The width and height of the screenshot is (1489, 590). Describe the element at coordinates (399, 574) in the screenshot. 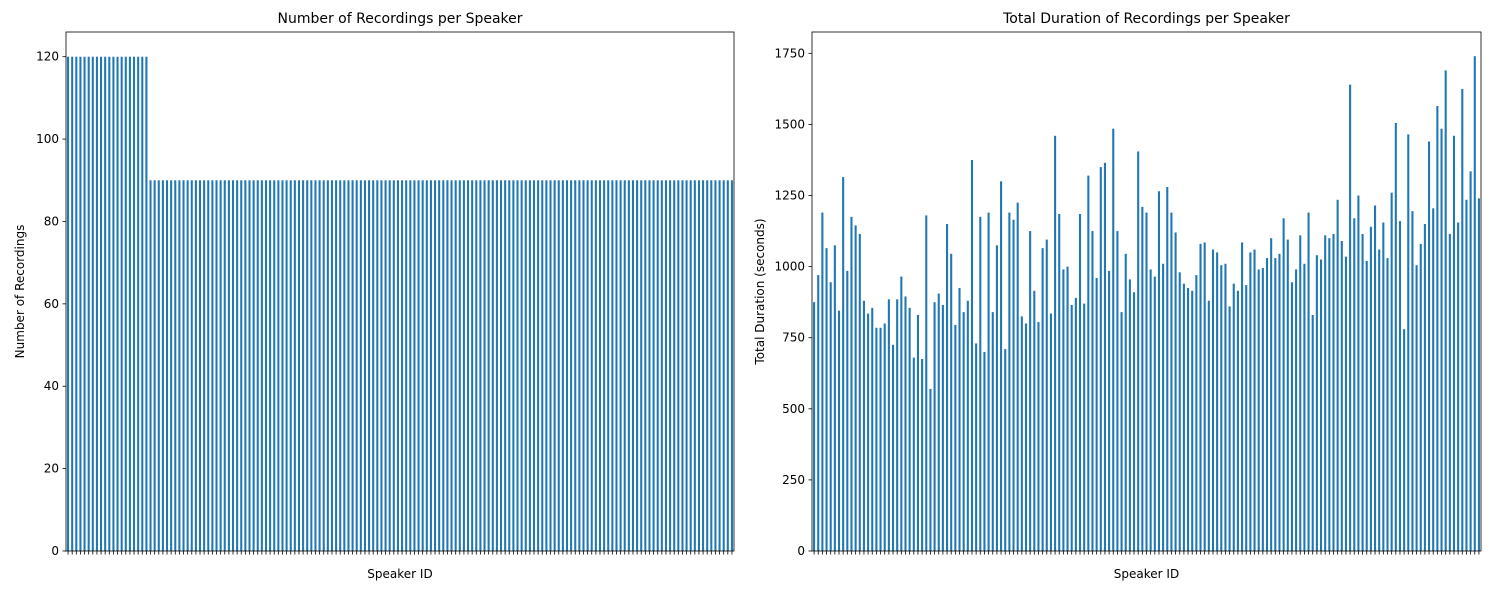

I see `x-axis-label: Speaker ID` at that location.